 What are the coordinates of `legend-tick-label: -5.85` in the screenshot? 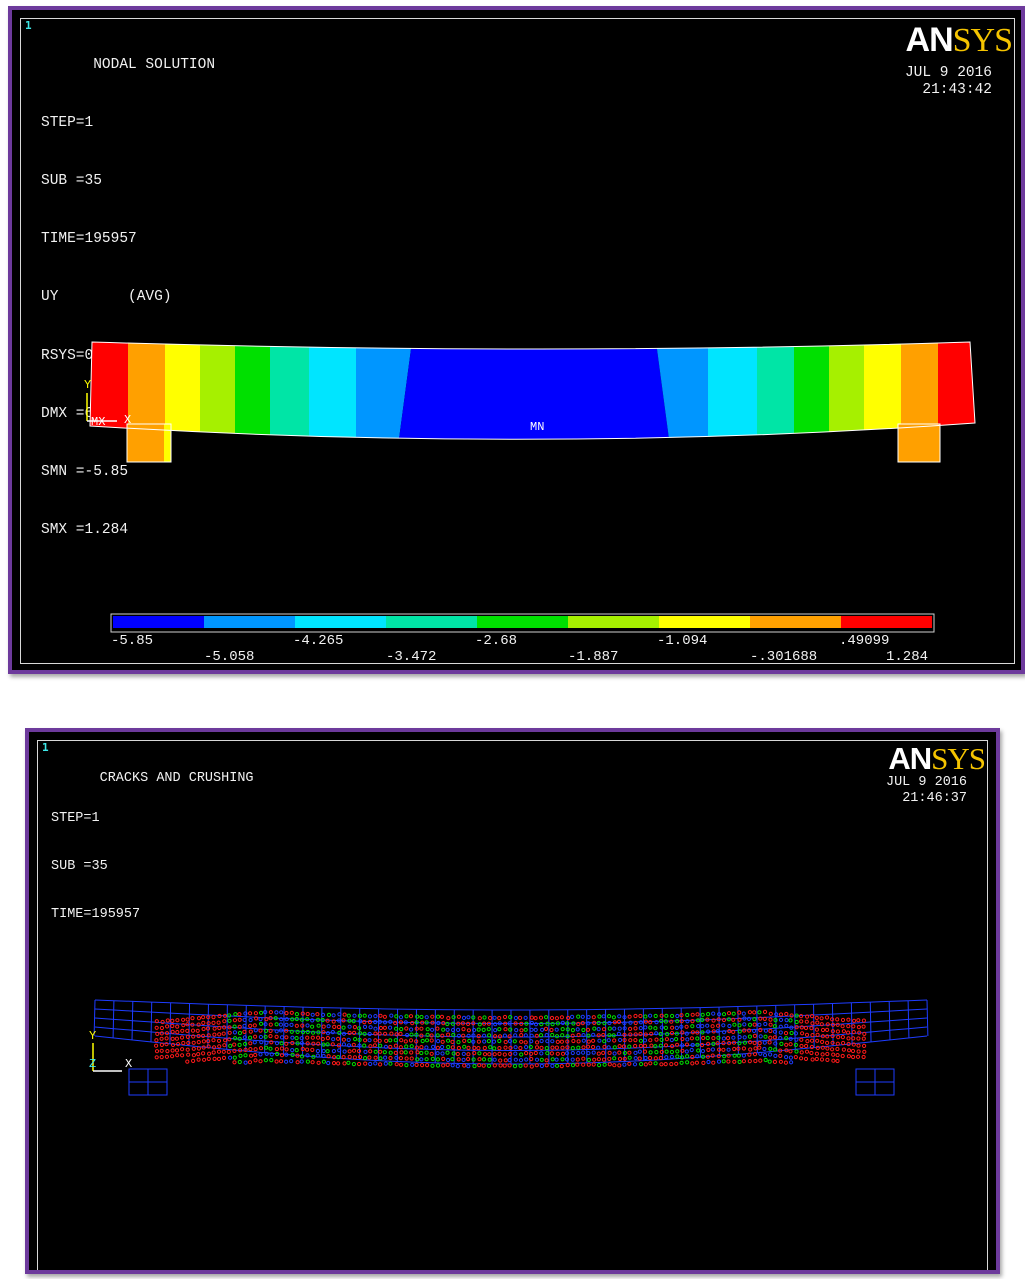 It's located at (132, 641).